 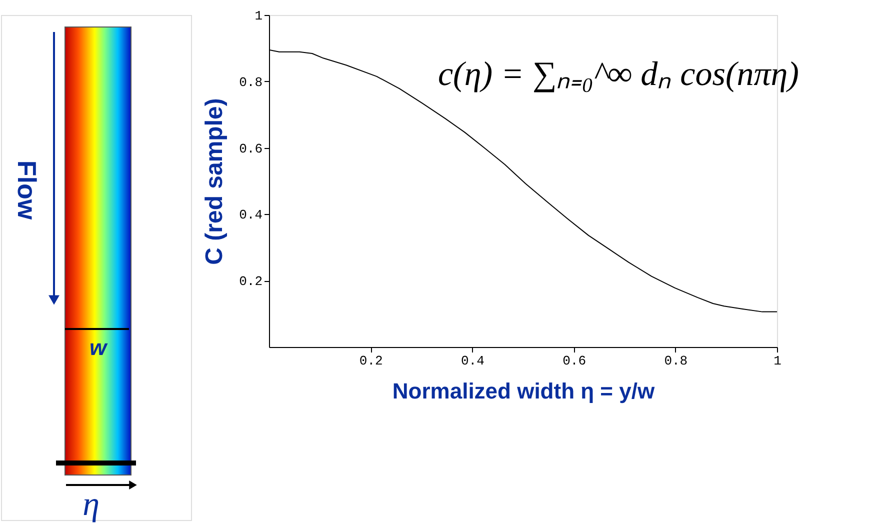 What do you see at coordinates (91, 504) in the screenshot?
I see `text: η` at bounding box center [91, 504].